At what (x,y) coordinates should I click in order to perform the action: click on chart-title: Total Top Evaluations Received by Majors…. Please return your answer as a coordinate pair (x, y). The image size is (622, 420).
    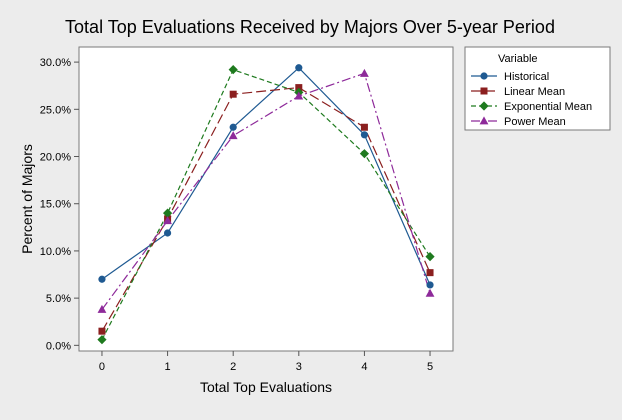
    Looking at the image, I should click on (310, 27).